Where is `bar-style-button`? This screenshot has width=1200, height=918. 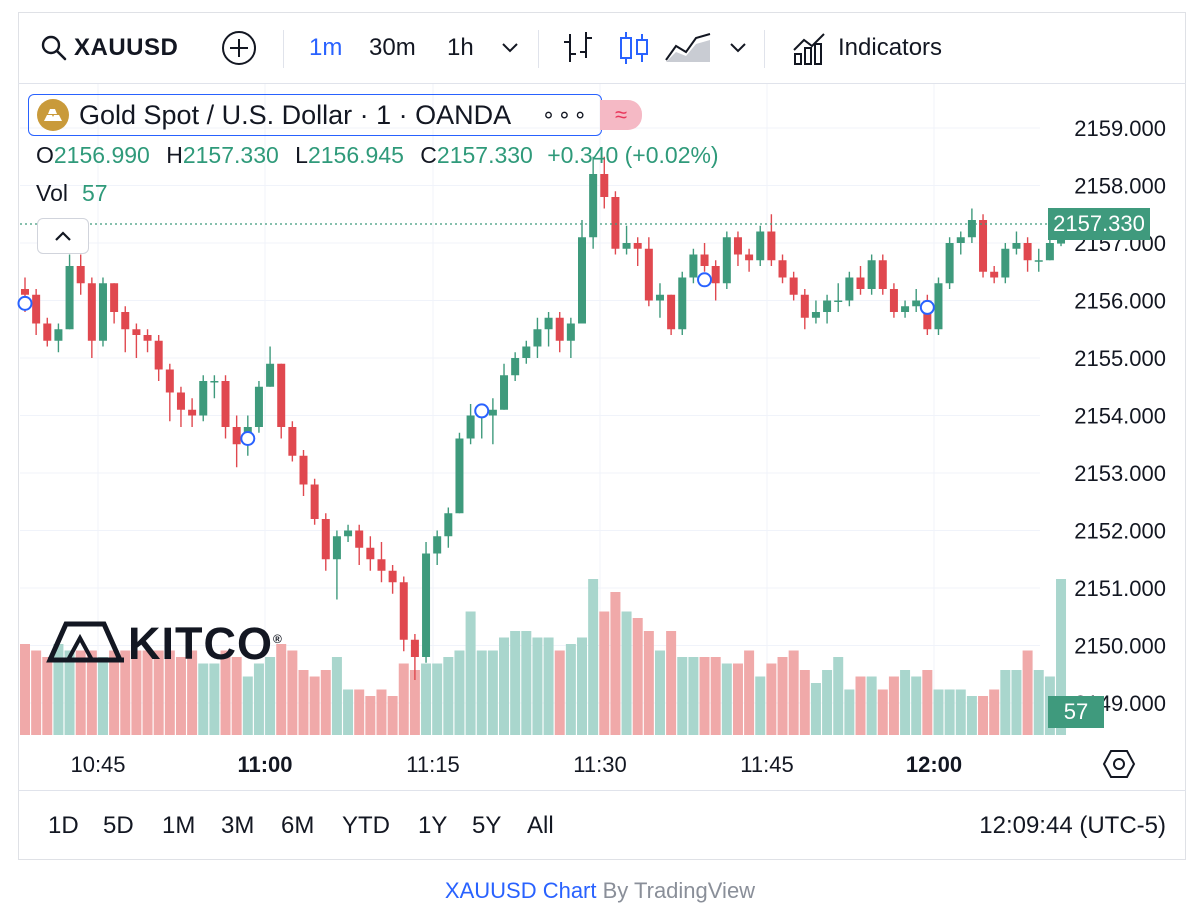
bar-style-button is located at coordinates (578, 48).